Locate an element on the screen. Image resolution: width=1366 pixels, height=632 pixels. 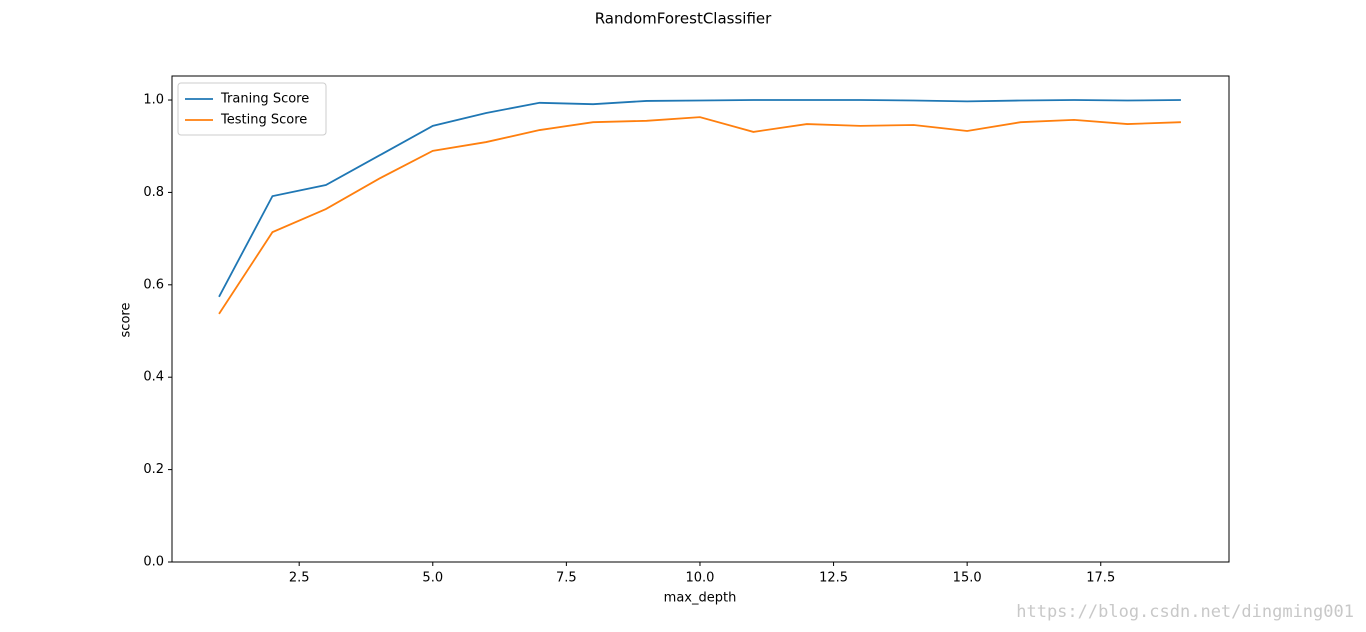
y-tick-label: 0.0 is located at coordinates (153, 562).